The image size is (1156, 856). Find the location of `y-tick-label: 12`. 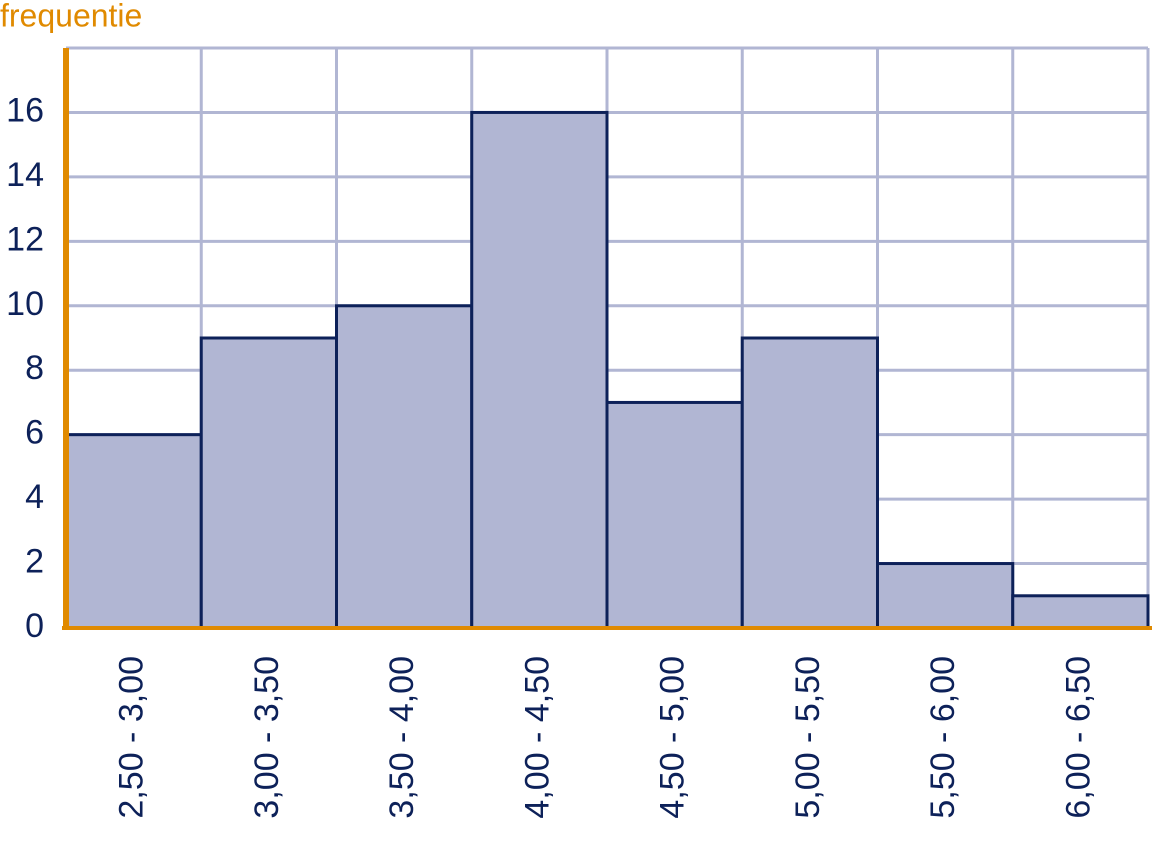

y-tick-label: 12 is located at coordinates (25, 239).